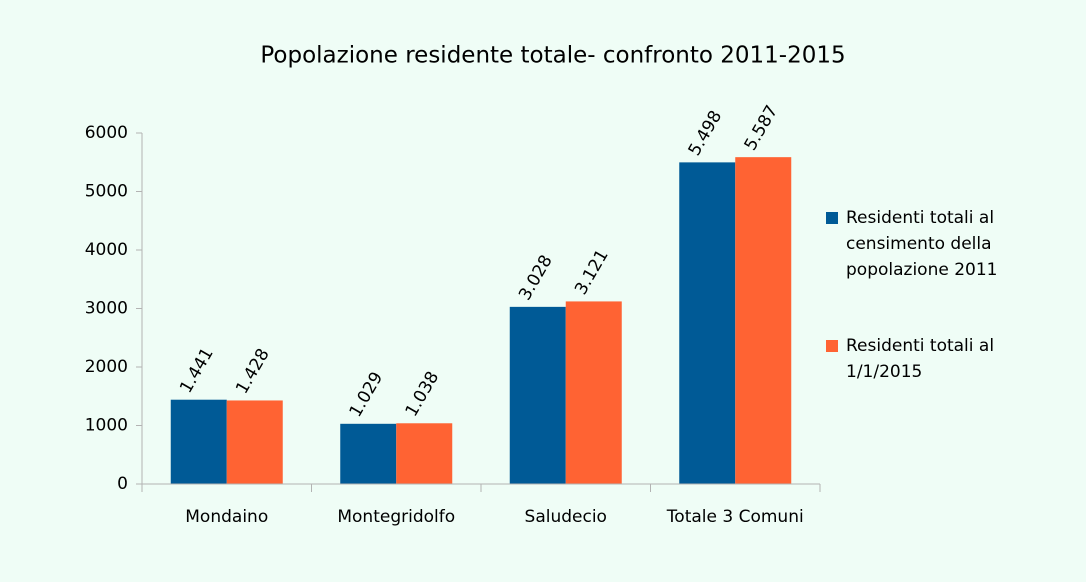 The width and height of the screenshot is (1086, 582). I want to click on x-tick-label: Mondaino, so click(226, 517).